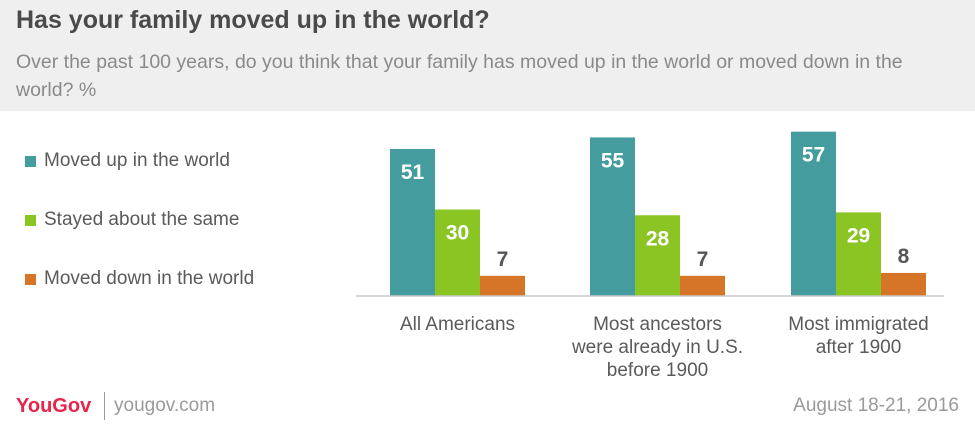  What do you see at coordinates (657, 370) in the screenshot?
I see `category-label-2-line-3: before 1900` at bounding box center [657, 370].